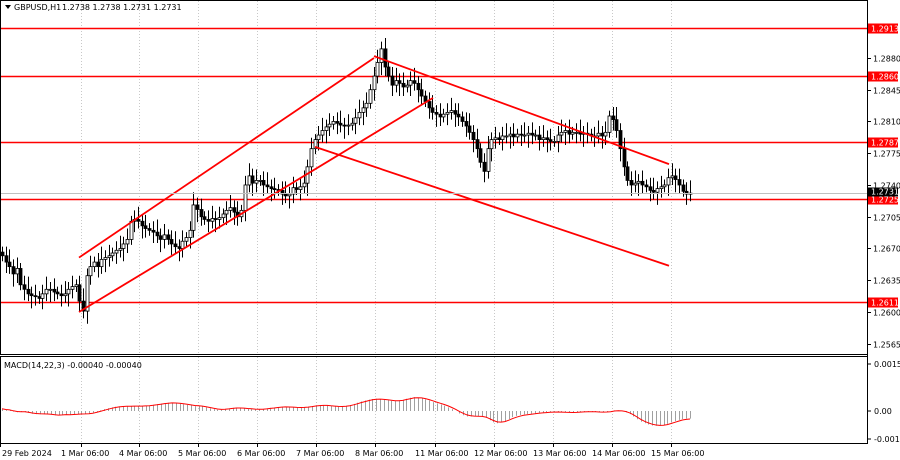  I want to click on price-label: 1.2705, so click(886, 218).